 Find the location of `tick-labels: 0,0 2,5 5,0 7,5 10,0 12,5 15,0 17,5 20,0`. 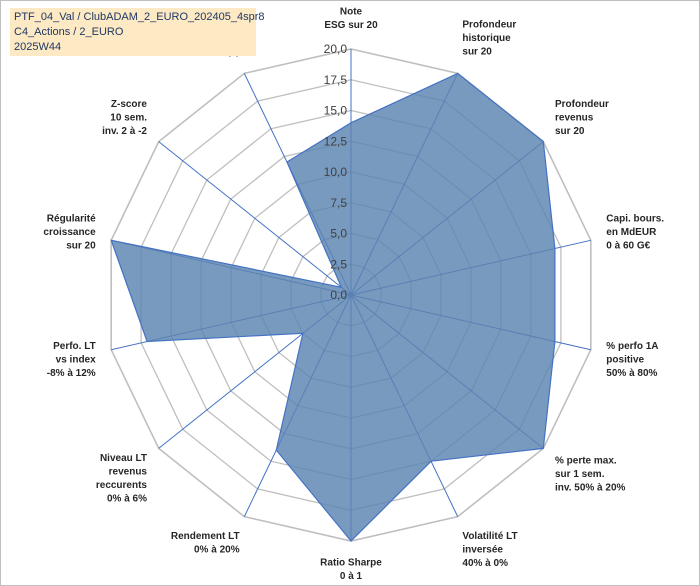

tick-labels: 0,0 2,5 5,0 7,5 10,0 12,5 15,0 17,5 20,0 is located at coordinates (336, 172).